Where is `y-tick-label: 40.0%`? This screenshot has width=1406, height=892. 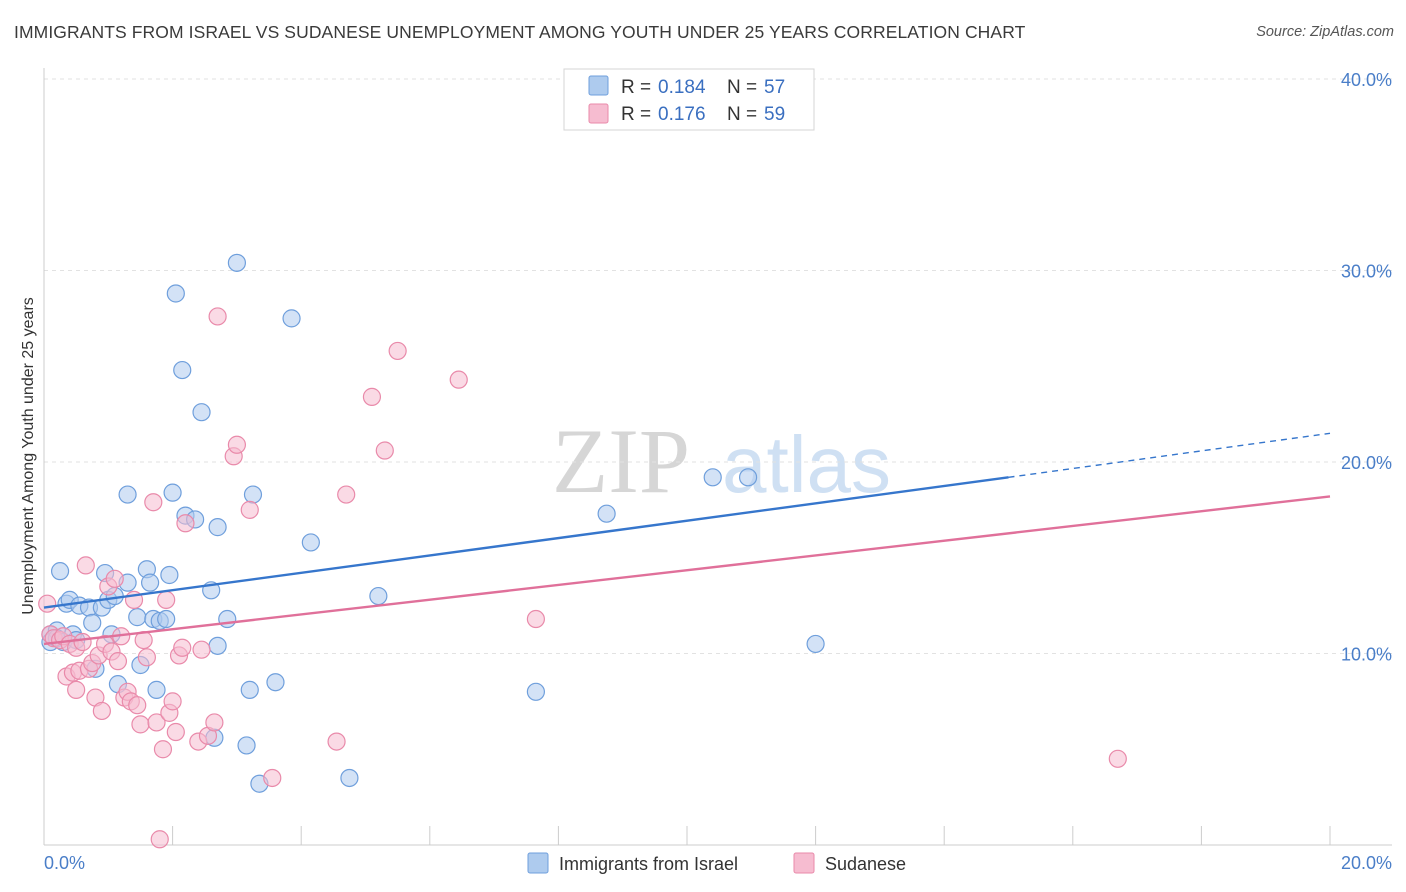 y-tick-label: 40.0% is located at coordinates (1366, 80).